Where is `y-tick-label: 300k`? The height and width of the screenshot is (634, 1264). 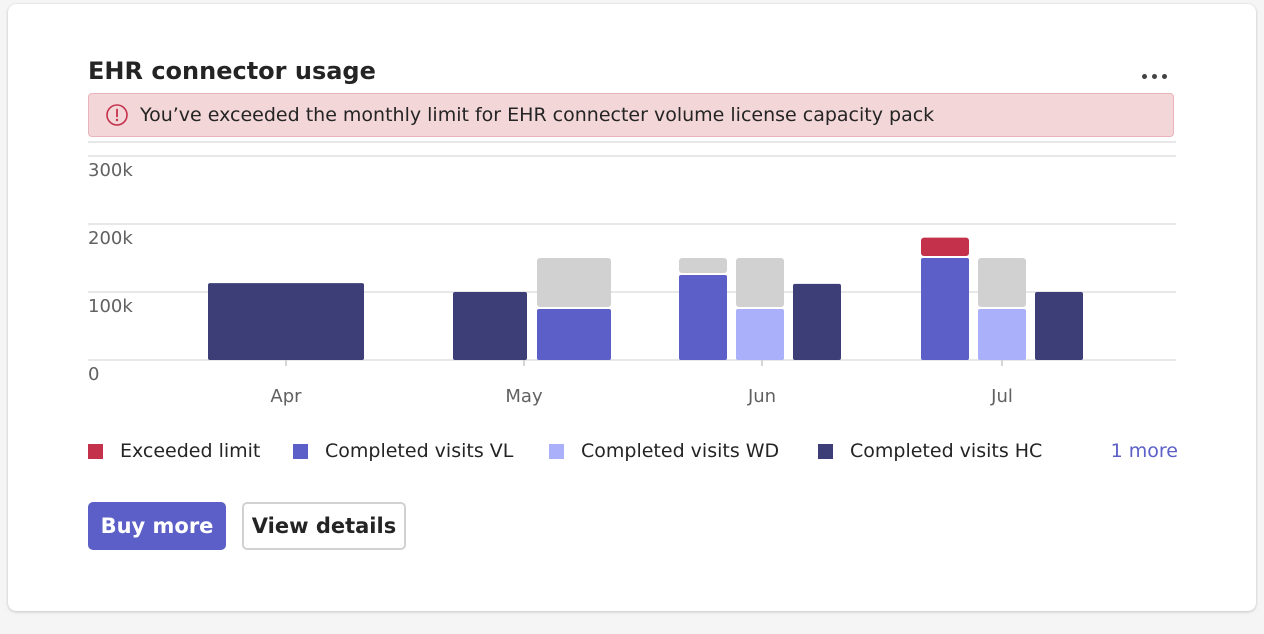 y-tick-label: 300k is located at coordinates (110, 170).